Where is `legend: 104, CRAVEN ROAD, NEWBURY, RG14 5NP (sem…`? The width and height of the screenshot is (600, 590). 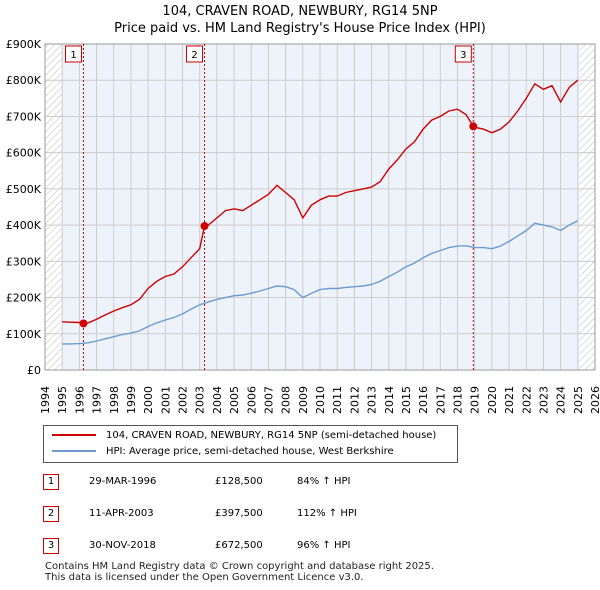 legend: 104, CRAVEN ROAD, NEWBURY, RG14 5NP (sem… is located at coordinates (250, 444).